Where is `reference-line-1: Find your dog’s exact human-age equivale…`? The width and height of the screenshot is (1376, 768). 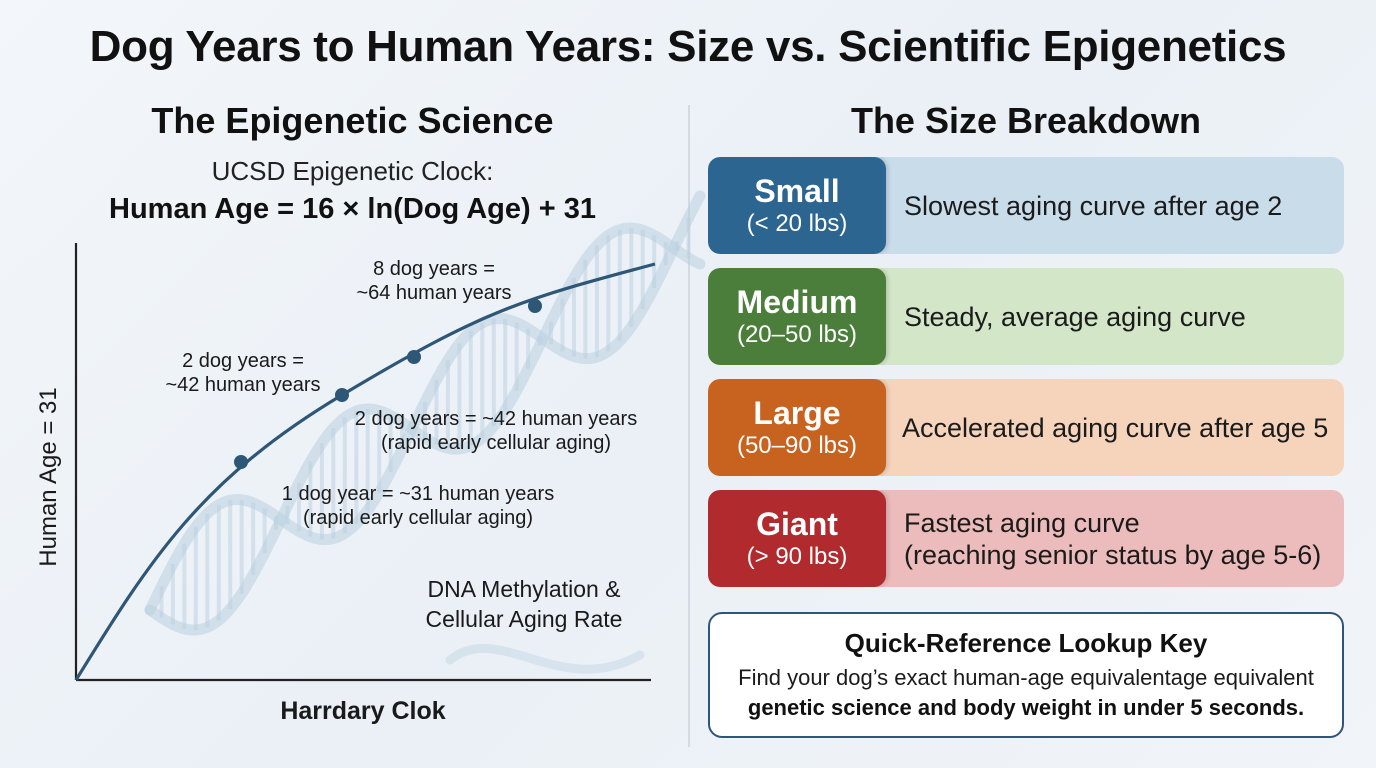 reference-line-1: Find your dog’s exact human-age equivale… is located at coordinates (1026, 677).